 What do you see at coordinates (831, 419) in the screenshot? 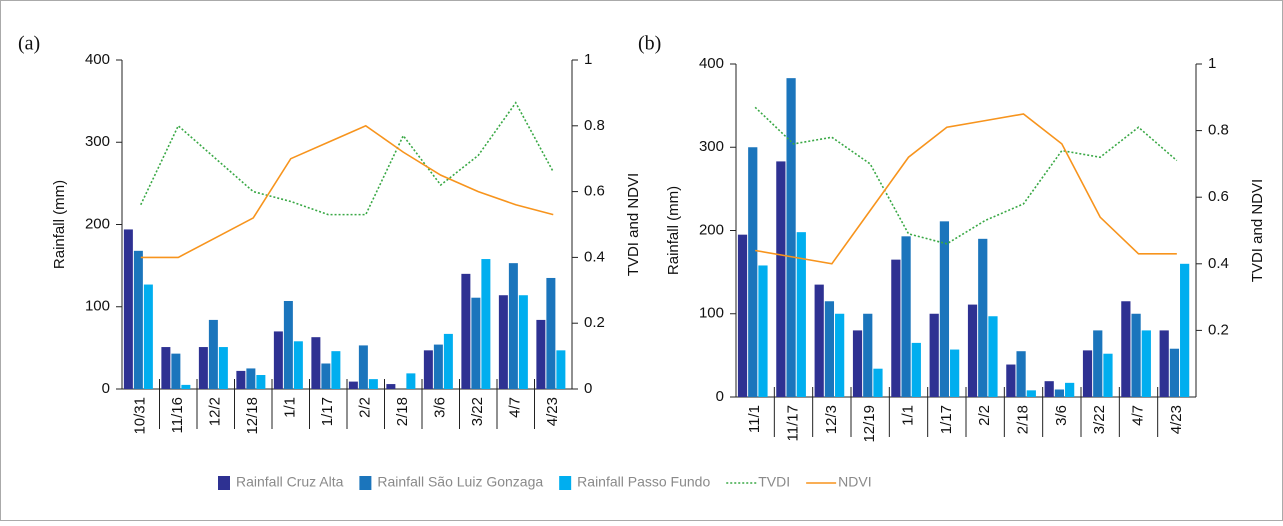
I see `x-tick-label: 12/3` at bounding box center [831, 419].